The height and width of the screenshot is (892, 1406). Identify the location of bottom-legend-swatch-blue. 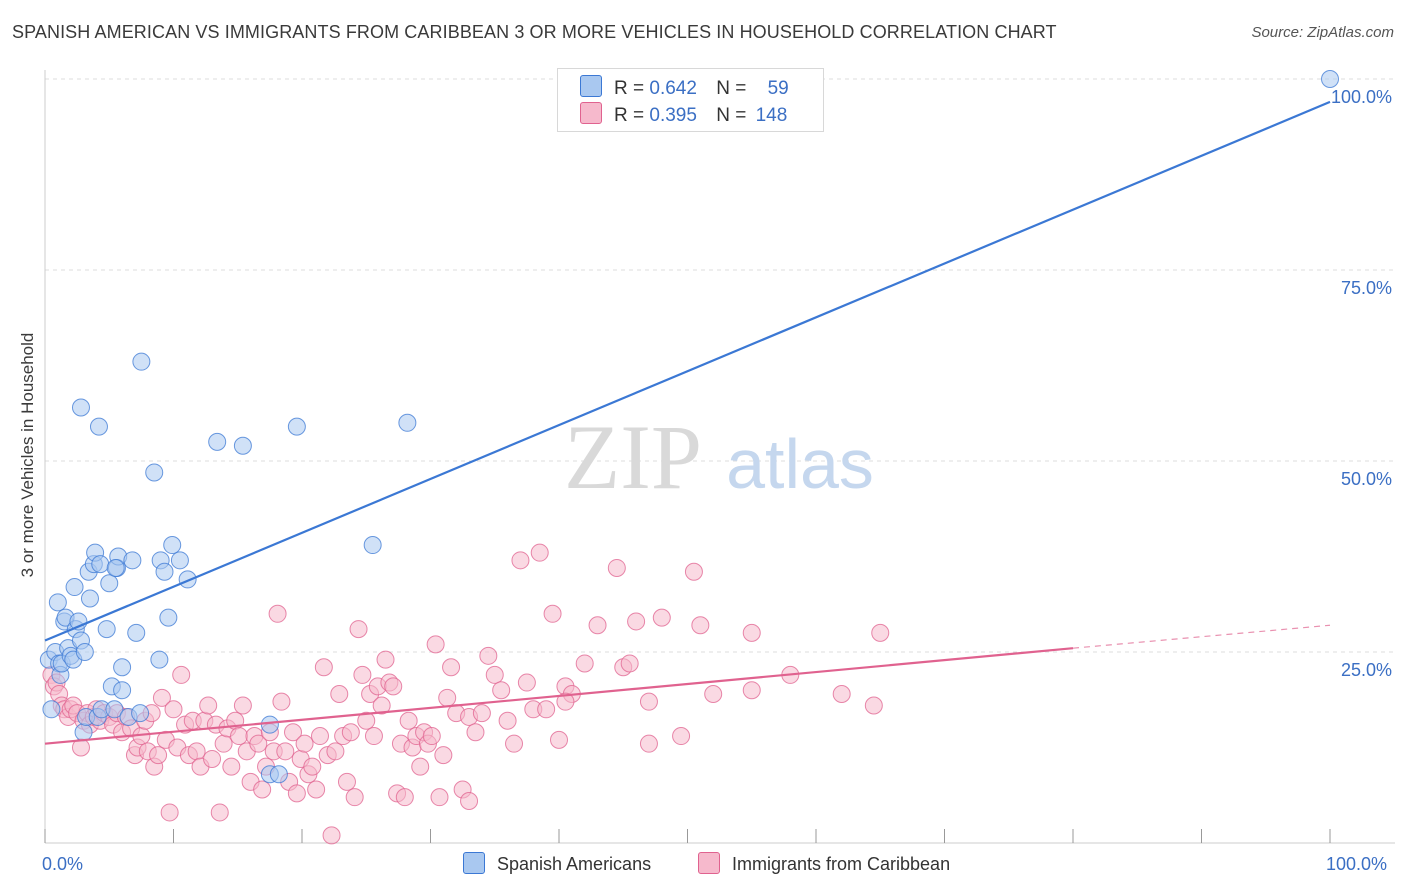
(474, 863).